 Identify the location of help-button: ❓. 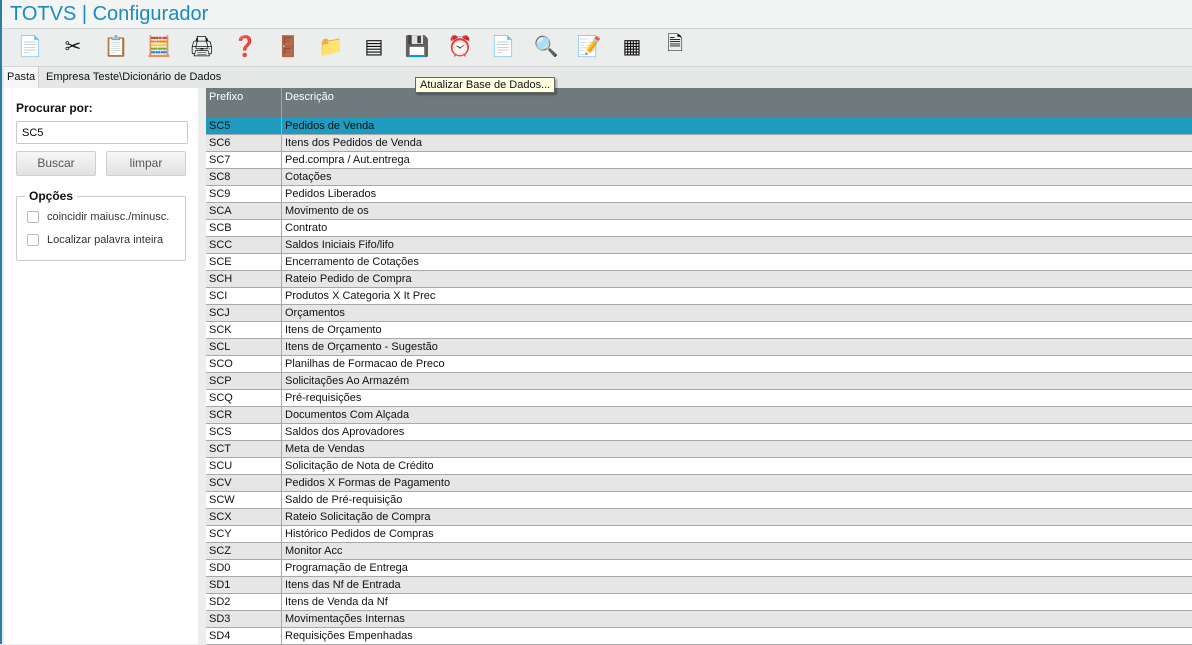
(245, 46).